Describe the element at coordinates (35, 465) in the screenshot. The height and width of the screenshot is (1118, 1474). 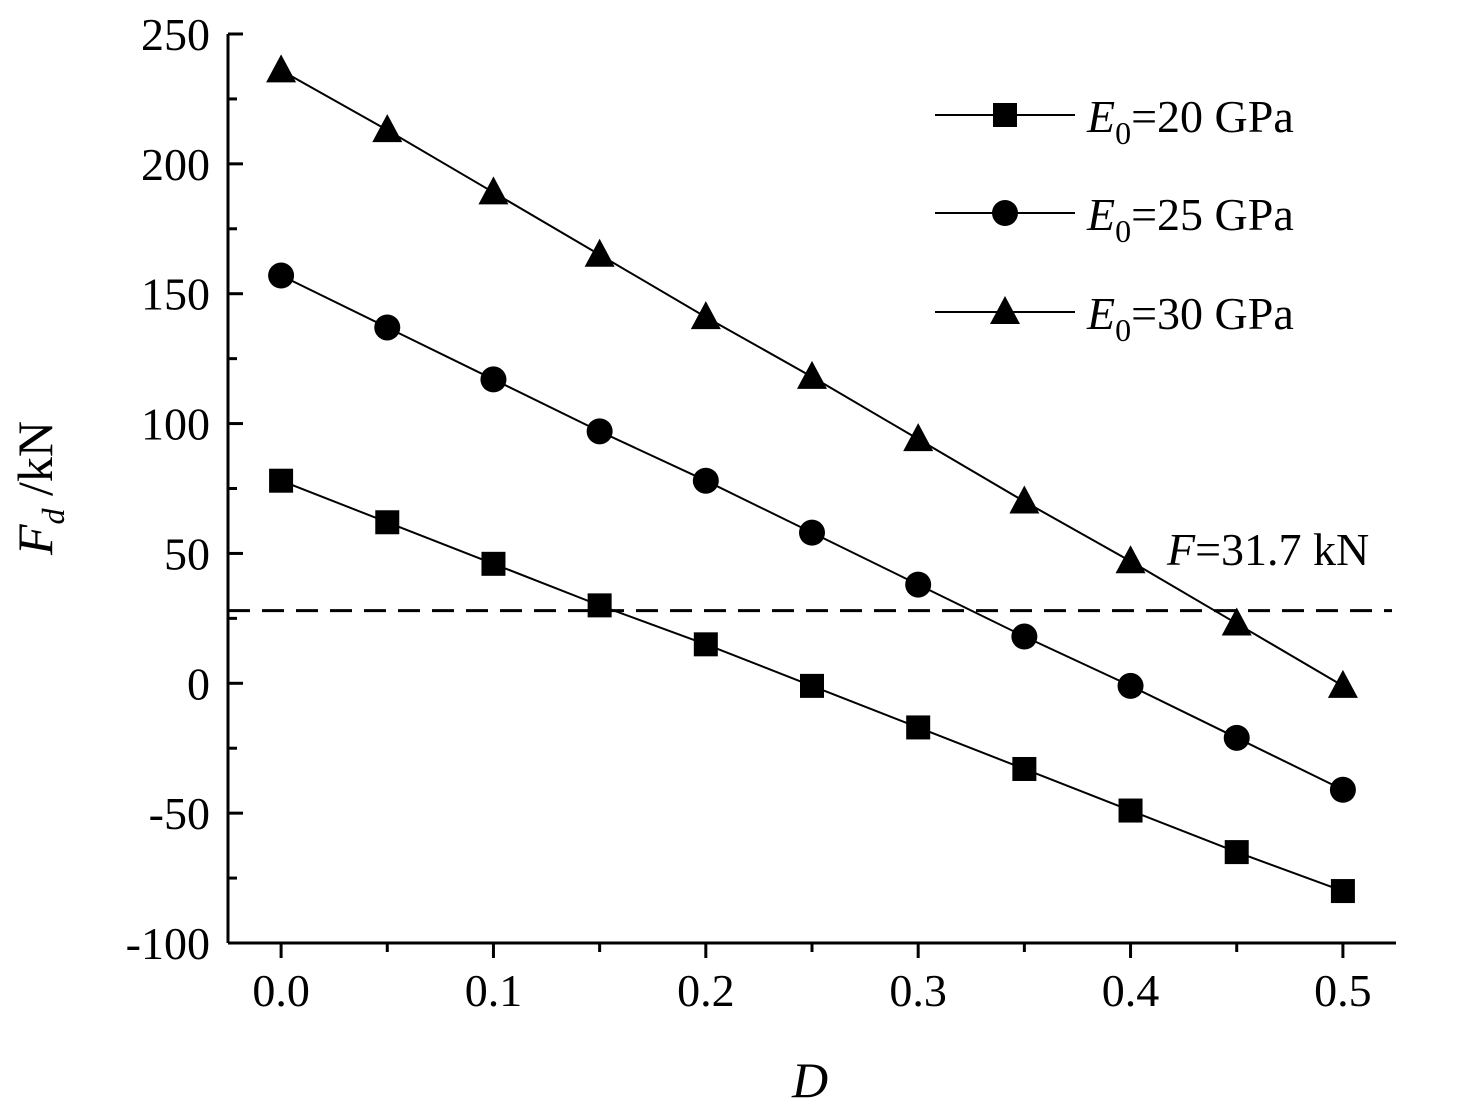
I see `y-axis-title-rest: /kN` at that location.